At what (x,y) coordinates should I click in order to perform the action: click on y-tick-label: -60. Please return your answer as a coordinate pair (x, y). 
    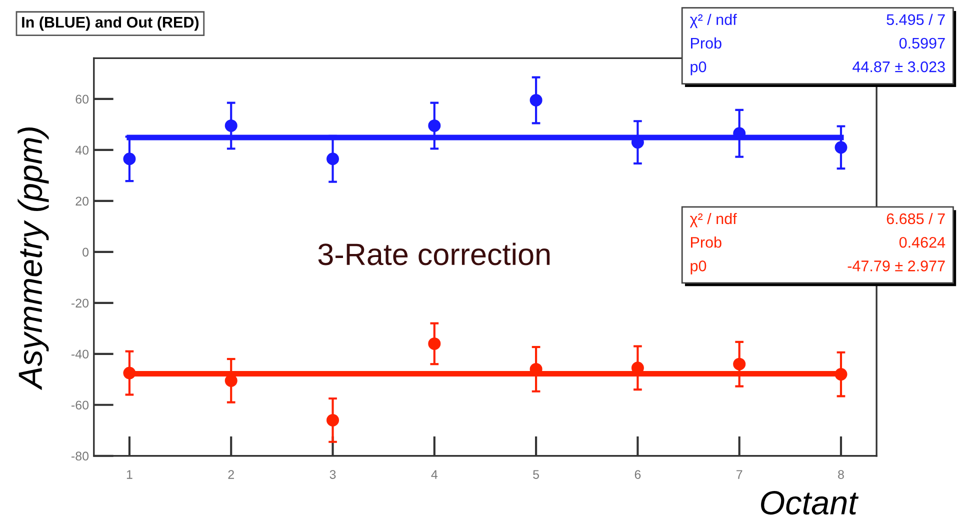
    Looking at the image, I should click on (80, 405).